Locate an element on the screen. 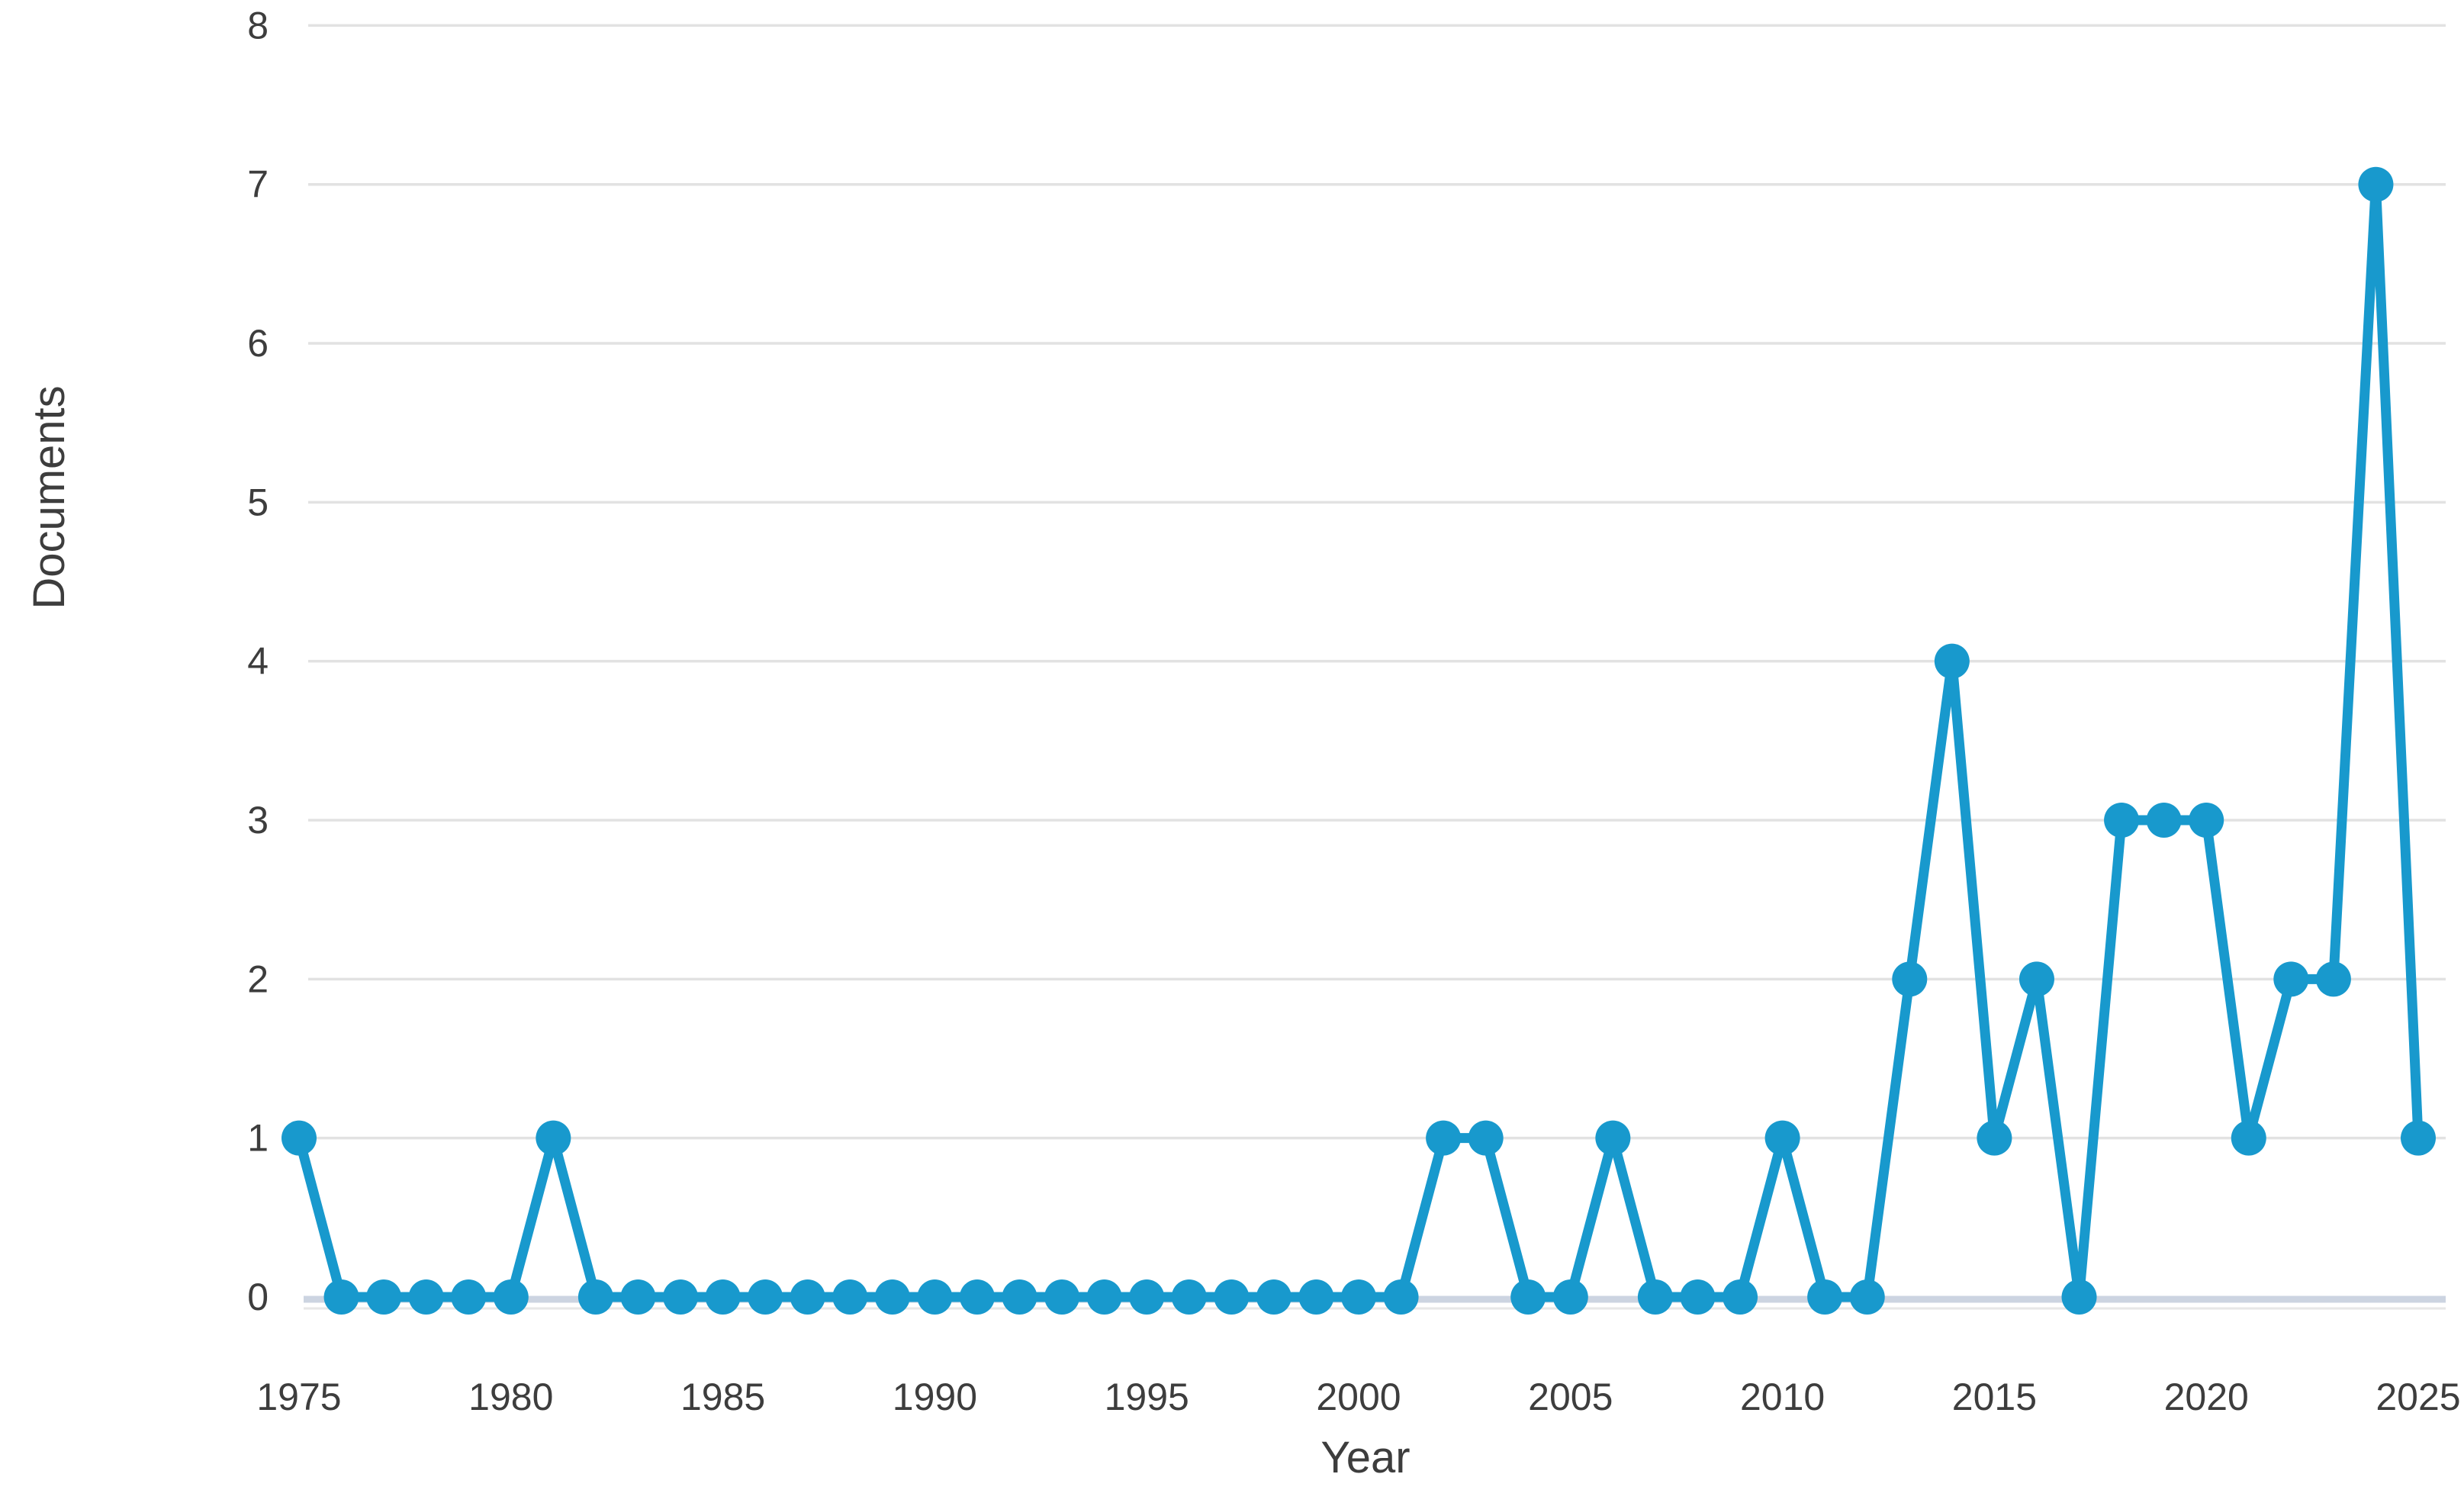 This screenshot has width=2464, height=1503. data-point-2008 is located at coordinates (1698, 1297).